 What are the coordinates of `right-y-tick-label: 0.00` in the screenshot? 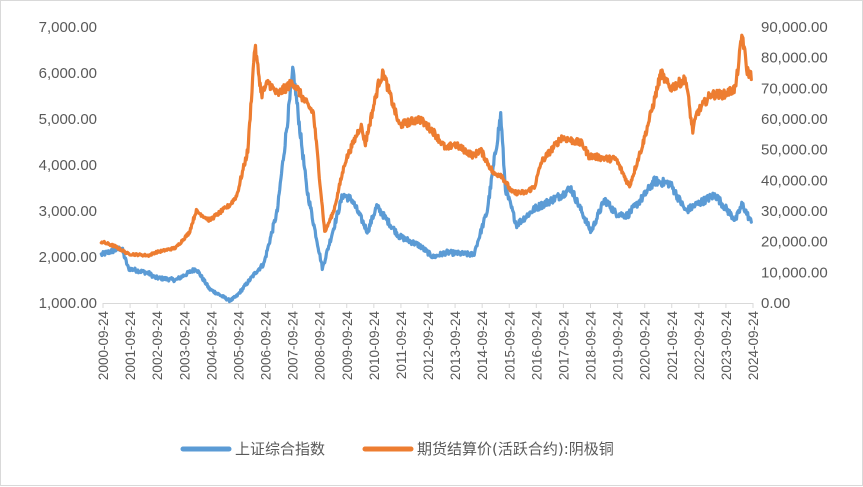 It's located at (775, 303).